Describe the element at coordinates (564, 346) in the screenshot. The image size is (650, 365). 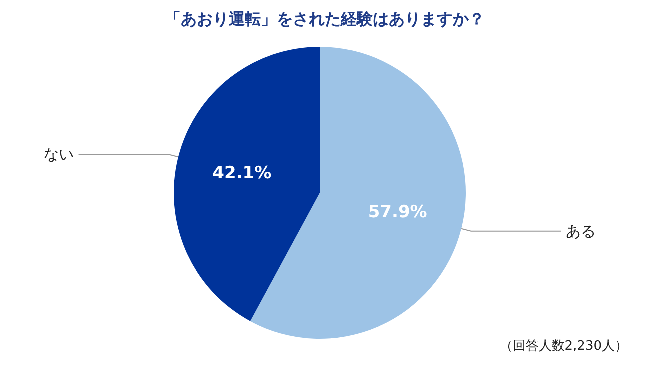
I see `text: （回答人数2,230人）` at that location.